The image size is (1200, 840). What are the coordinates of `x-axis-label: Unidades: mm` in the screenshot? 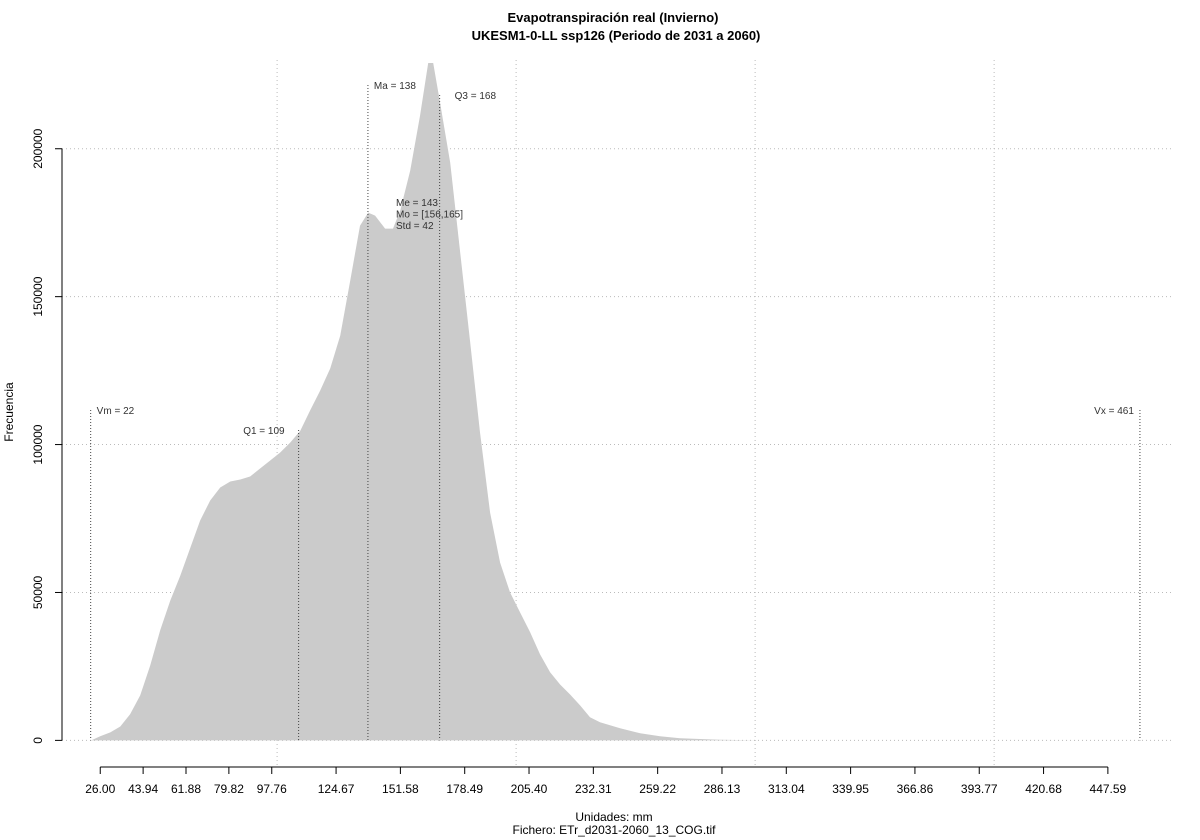 It's located at (613, 817).